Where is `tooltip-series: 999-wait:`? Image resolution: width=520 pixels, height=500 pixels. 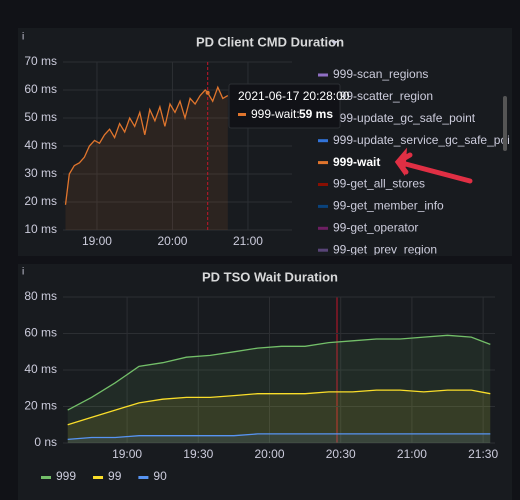
tooltip-series: 999-wait: is located at coordinates (275, 114).